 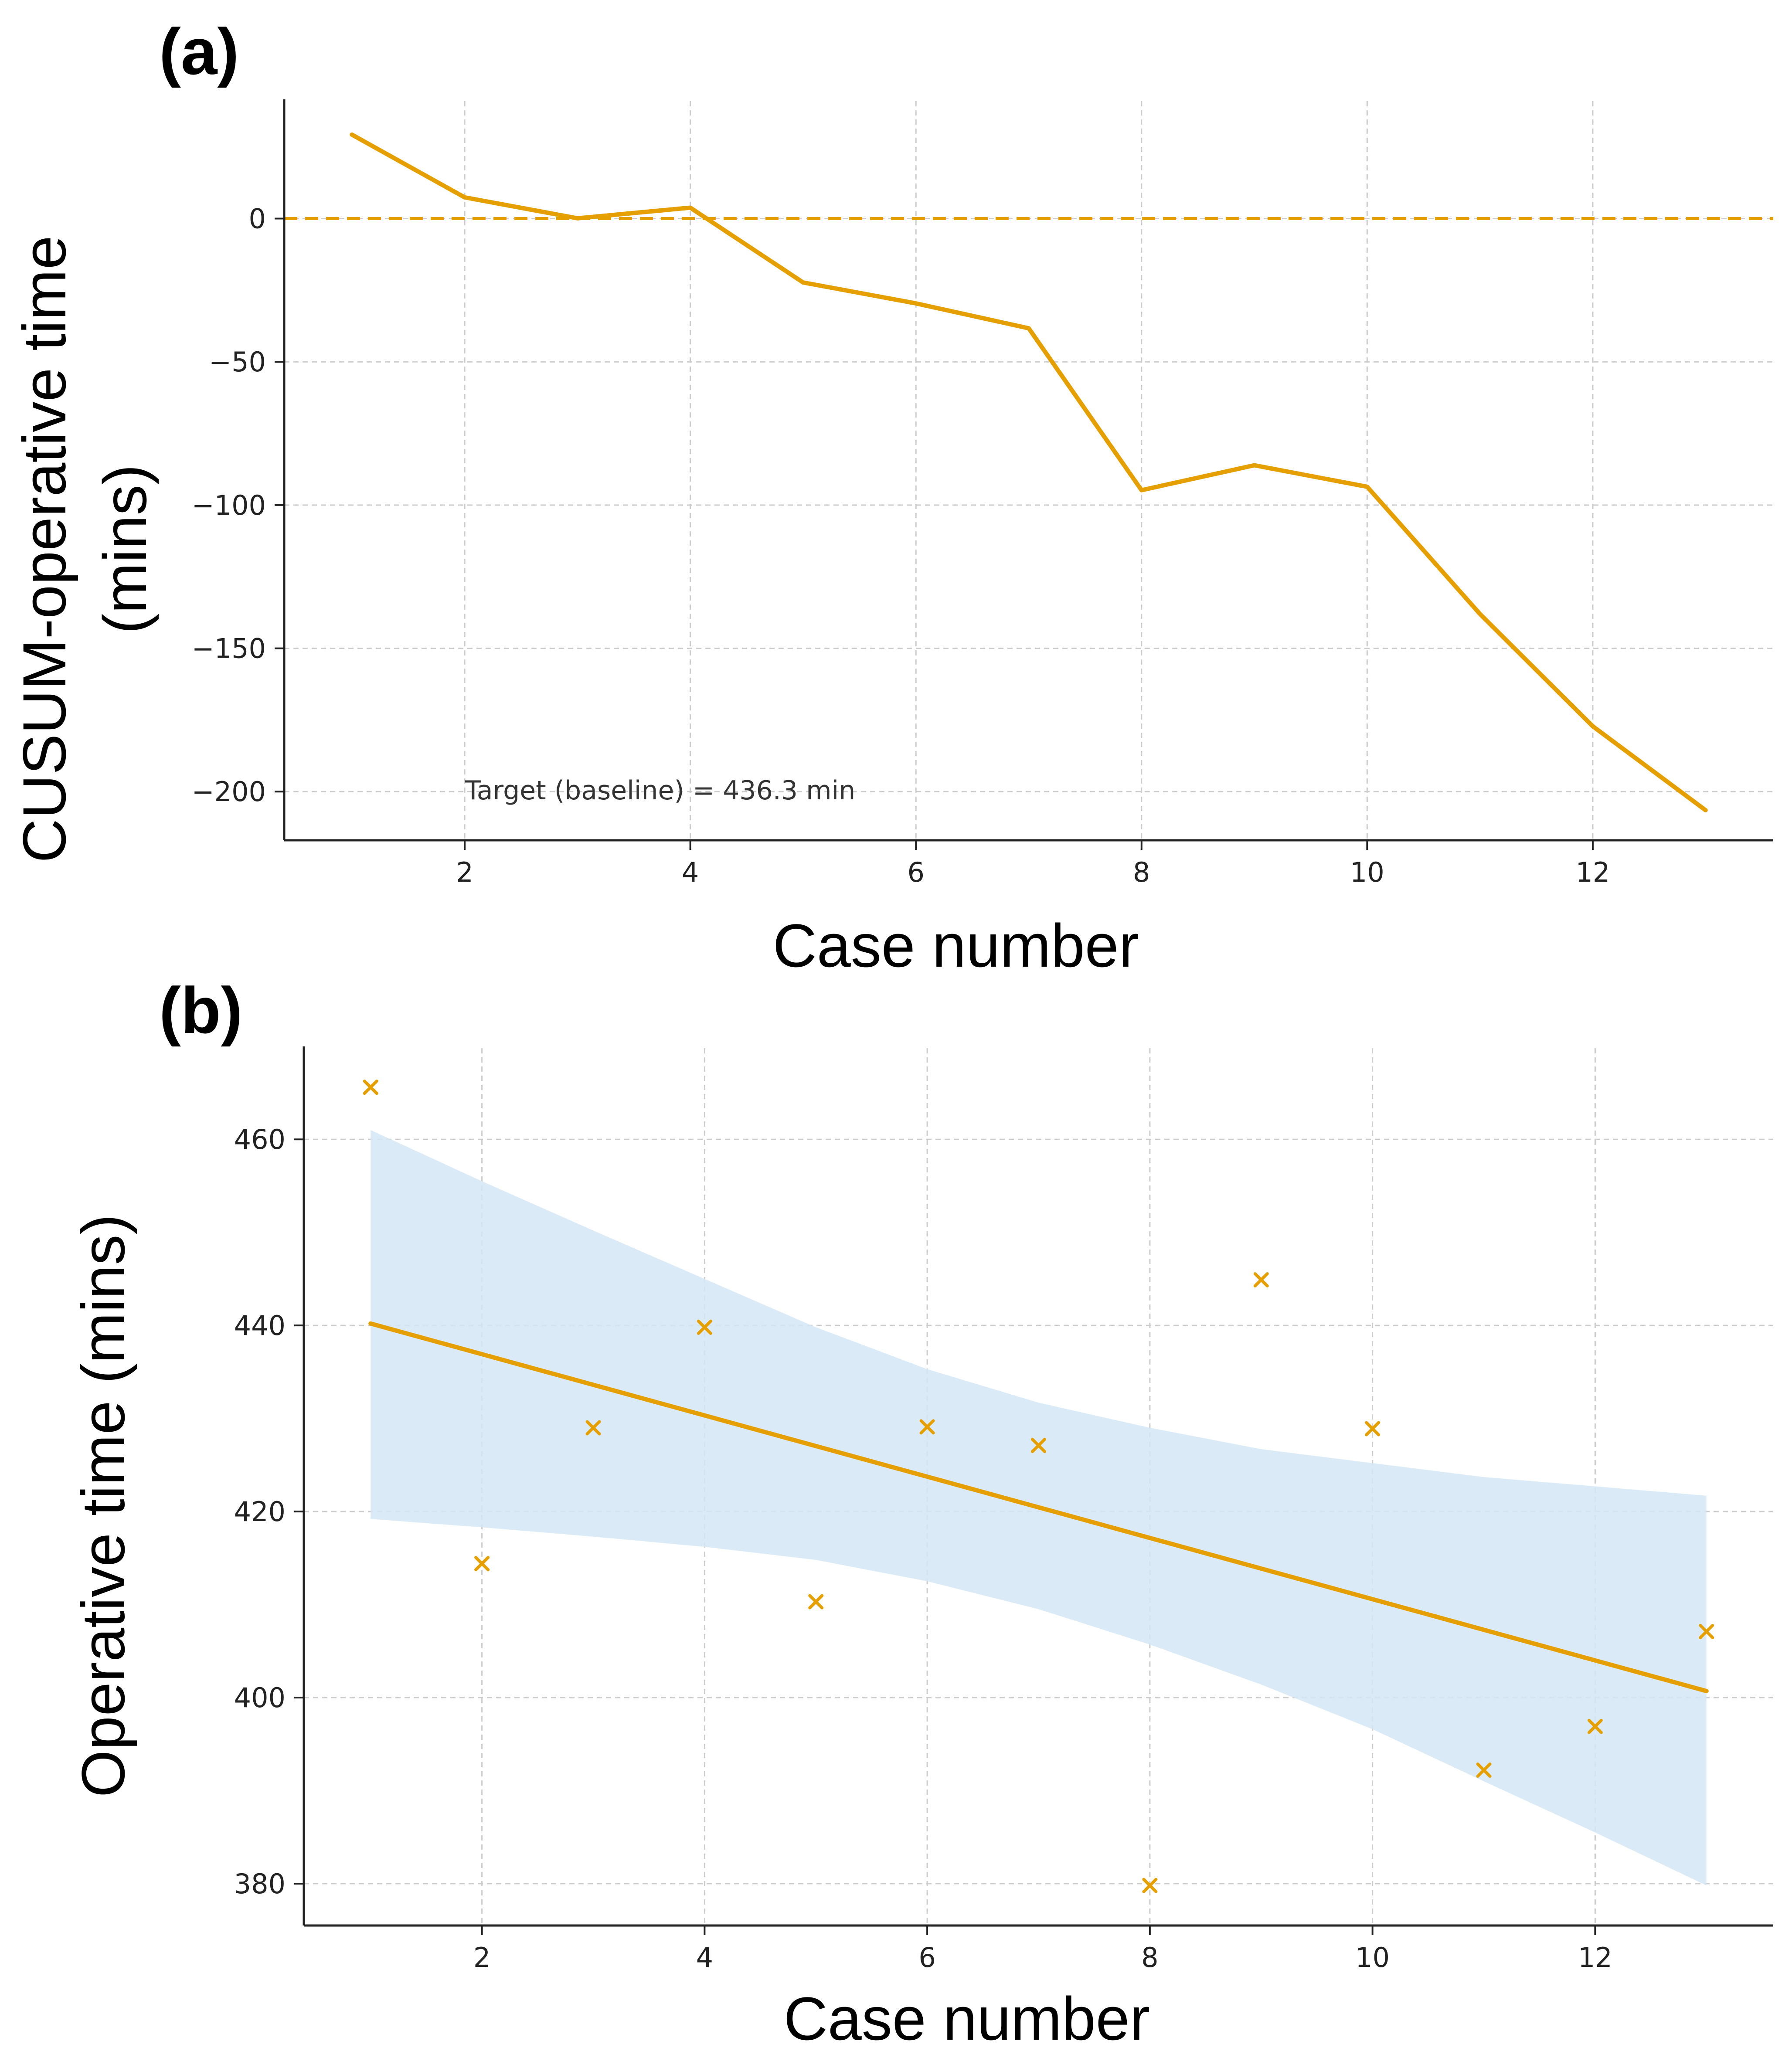 I want to click on panel-a-x-tick-label: 8, so click(x=1142, y=872).